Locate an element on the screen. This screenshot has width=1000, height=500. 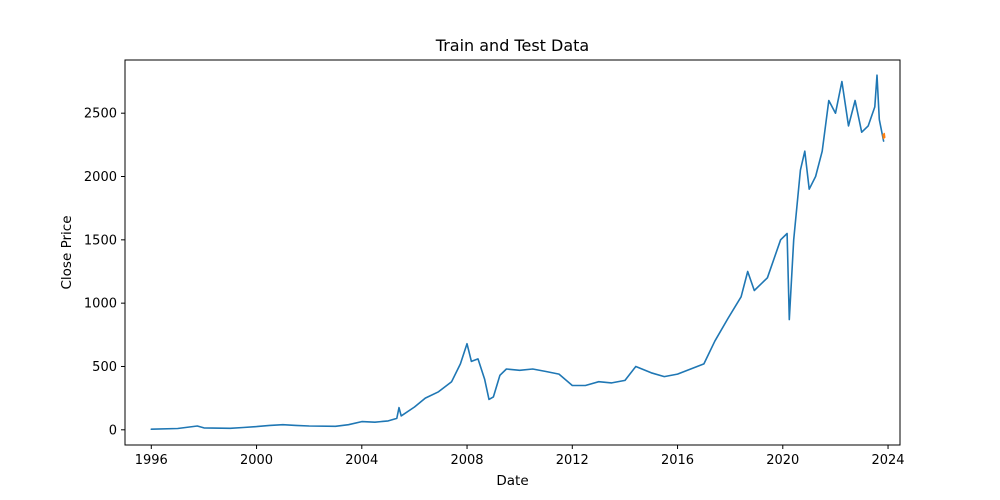
x-tick-label: 2012 is located at coordinates (572, 460).